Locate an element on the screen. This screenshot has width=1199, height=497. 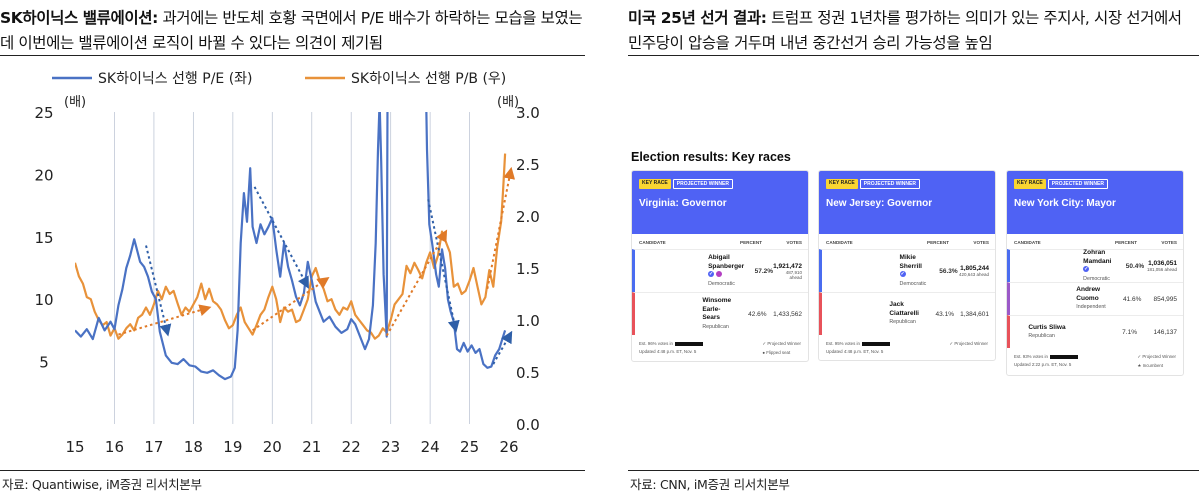
candidate-votes: 854,995 is located at coordinates (1159, 299).